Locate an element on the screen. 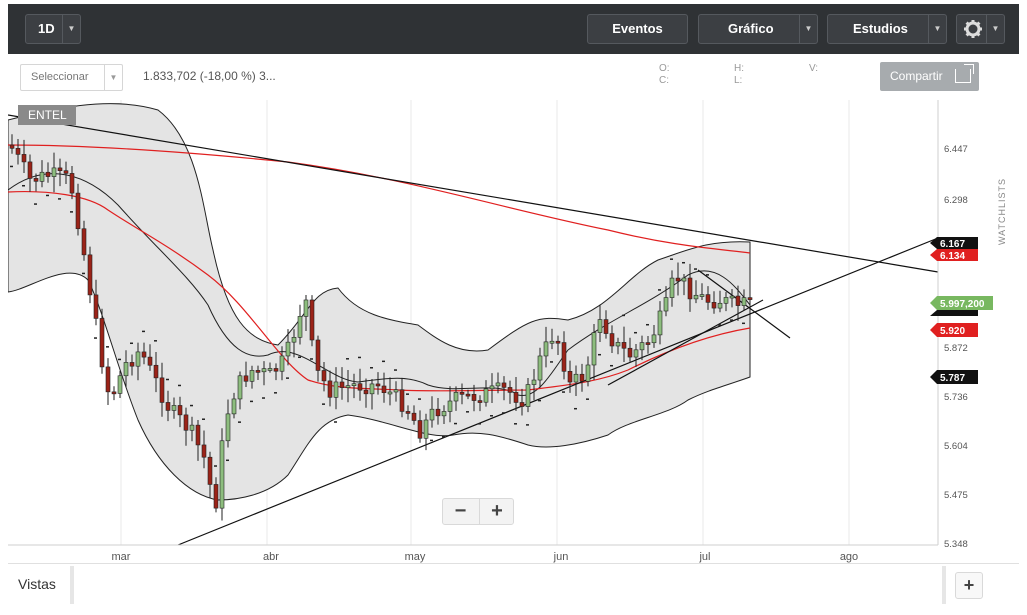 The width and height of the screenshot is (1027, 615). share-button: Compartir is located at coordinates (929, 76).